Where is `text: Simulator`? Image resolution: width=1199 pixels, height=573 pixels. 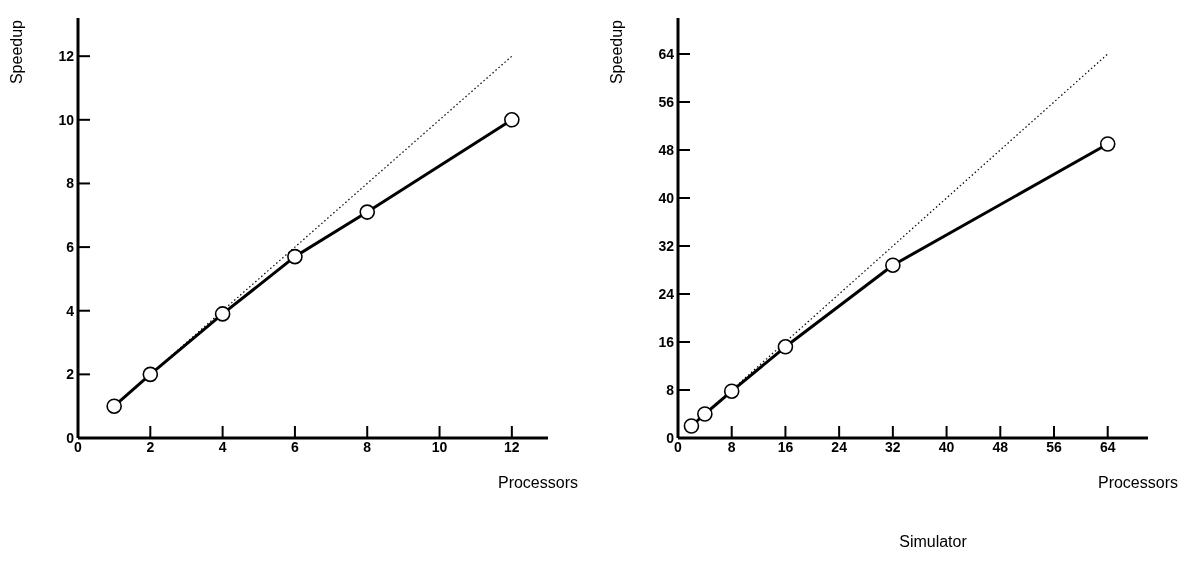 text: Simulator is located at coordinates (933, 542).